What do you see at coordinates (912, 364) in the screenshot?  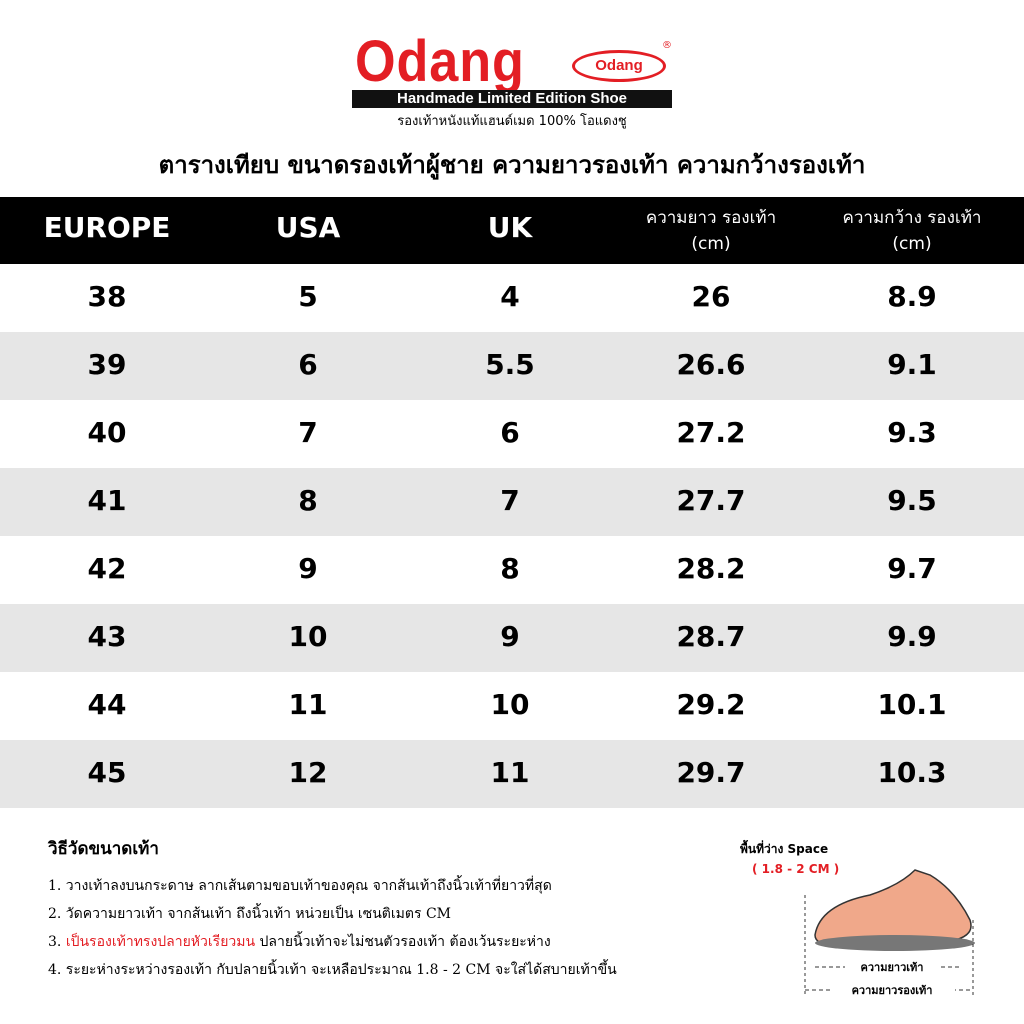 I see `cell-value: 9.1` at bounding box center [912, 364].